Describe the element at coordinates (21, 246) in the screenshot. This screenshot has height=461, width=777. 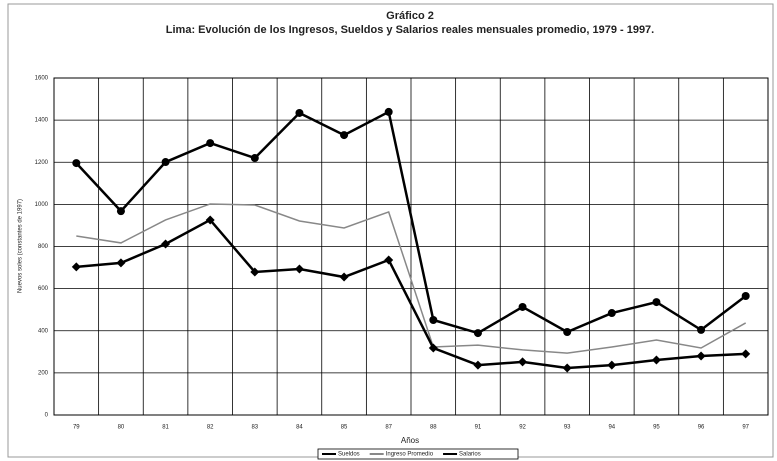
I see `y-axis-label: Nuevos soles (constantes de 1997)` at that location.